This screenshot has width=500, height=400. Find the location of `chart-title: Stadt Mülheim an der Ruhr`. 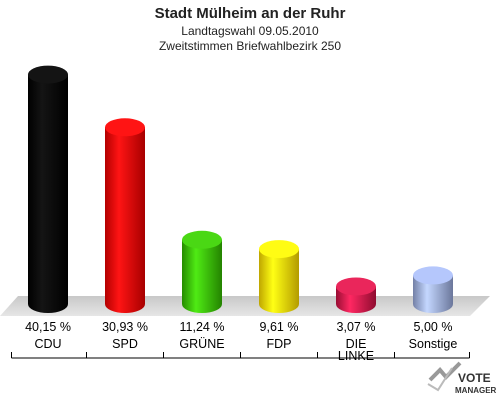

chart-title: Stadt Mülheim an der Ruhr is located at coordinates (250, 13).